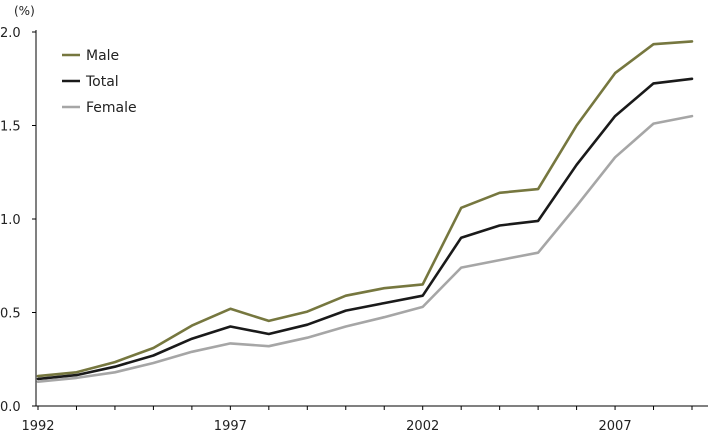 The height and width of the screenshot is (436, 710). Describe the element at coordinates (10, 220) in the screenshot. I see `y-tick-label: 1.0` at that location.